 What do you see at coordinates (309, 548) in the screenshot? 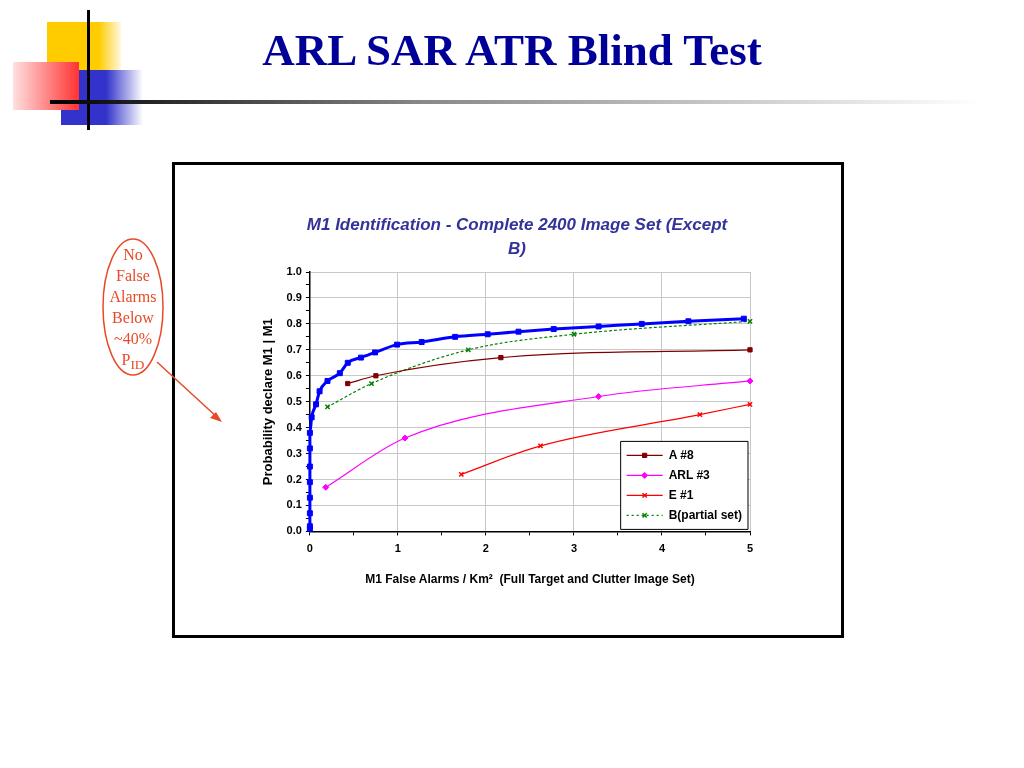
I see `x-tick-label: 0` at bounding box center [309, 548].